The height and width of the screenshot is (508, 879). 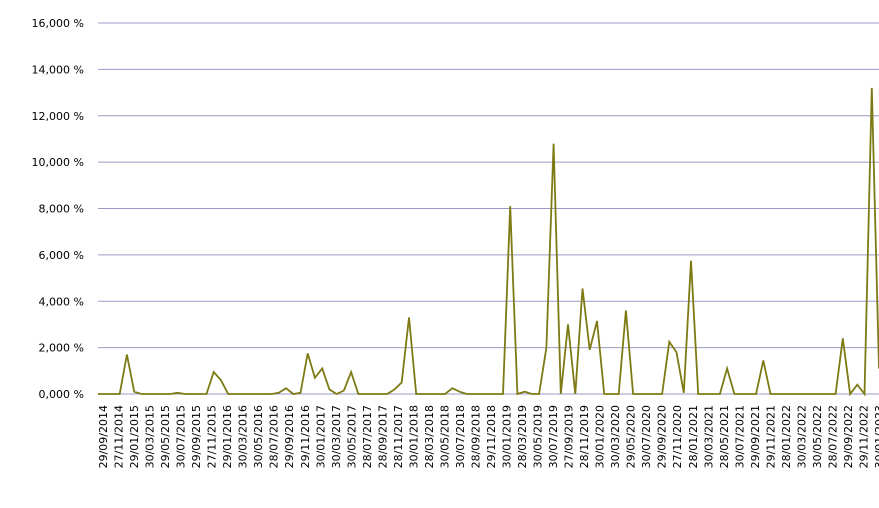 I want to click on x-tick-label: 30/03/2017, so click(x=336, y=436).